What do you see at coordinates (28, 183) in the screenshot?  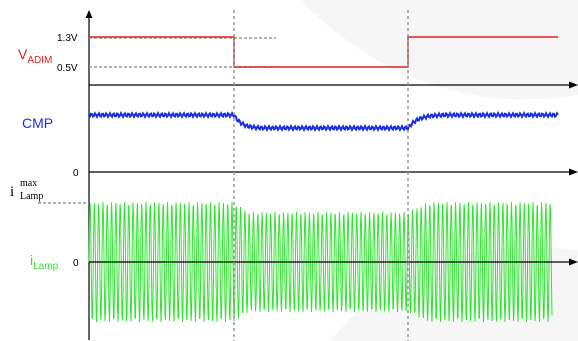 I see `ilamp-max-label-sup: max` at bounding box center [28, 183].